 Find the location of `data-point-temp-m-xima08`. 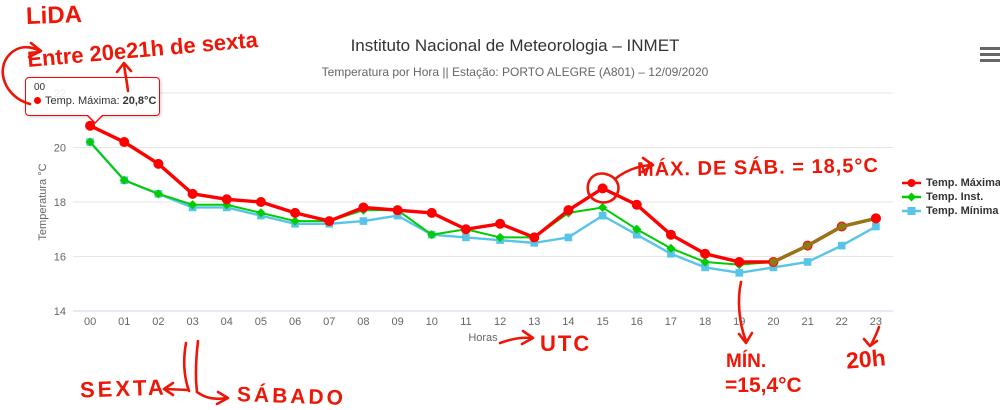

data-point-temp-m-xima08 is located at coordinates (363, 207).